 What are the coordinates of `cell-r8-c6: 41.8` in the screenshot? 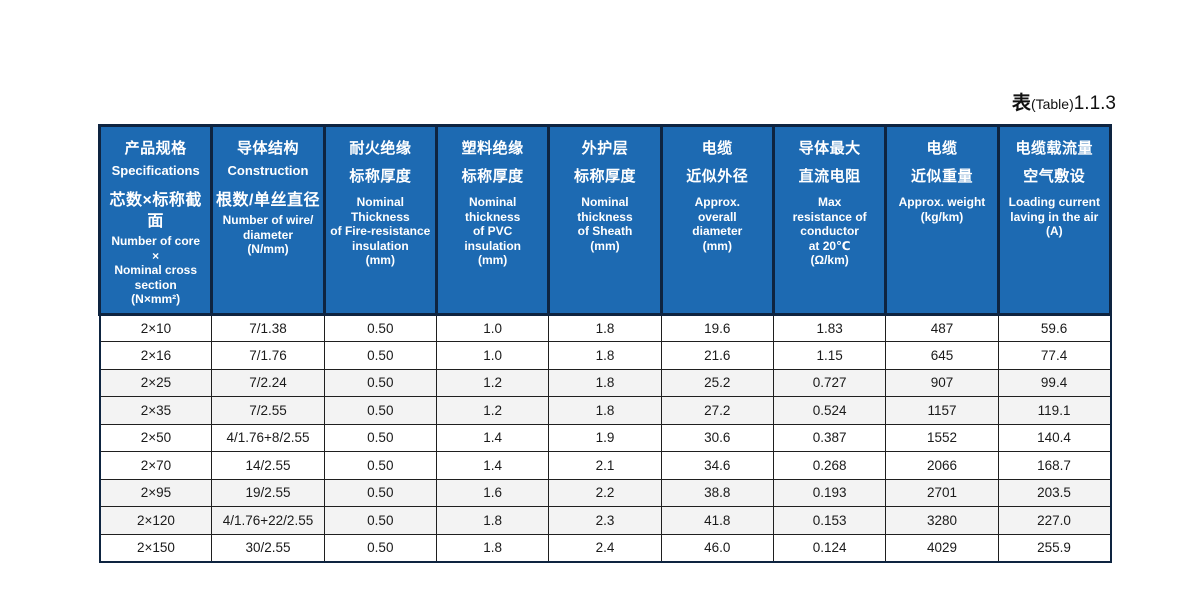 It's located at (717, 520).